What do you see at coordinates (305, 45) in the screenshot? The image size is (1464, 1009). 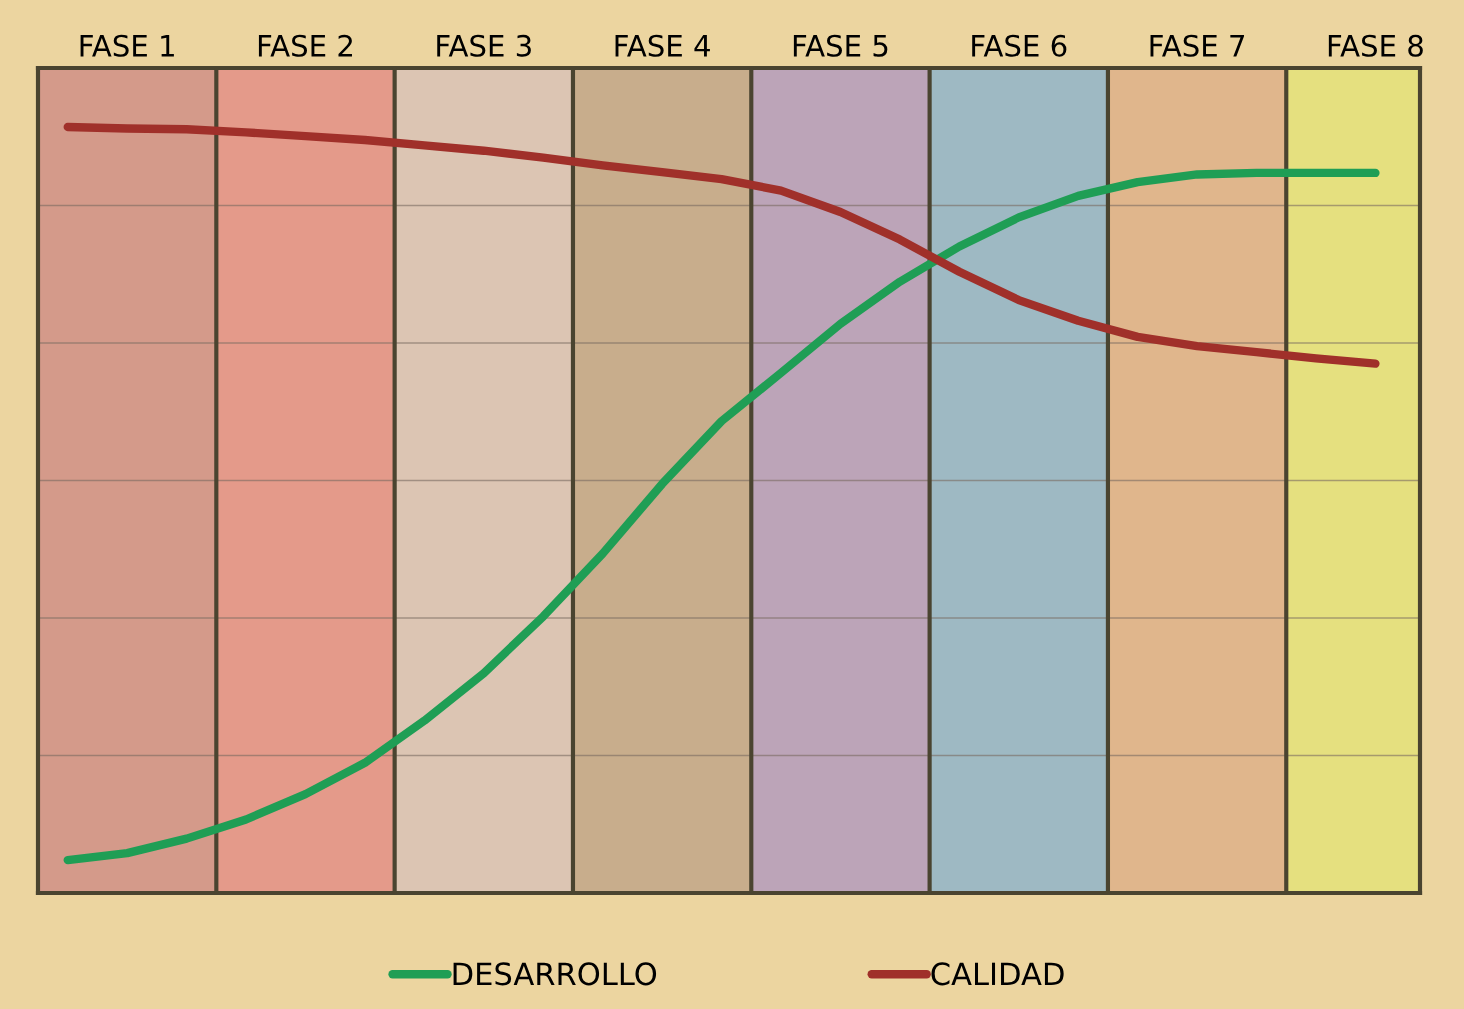 I see `x-tick-label: FASE 2` at bounding box center [305, 45].